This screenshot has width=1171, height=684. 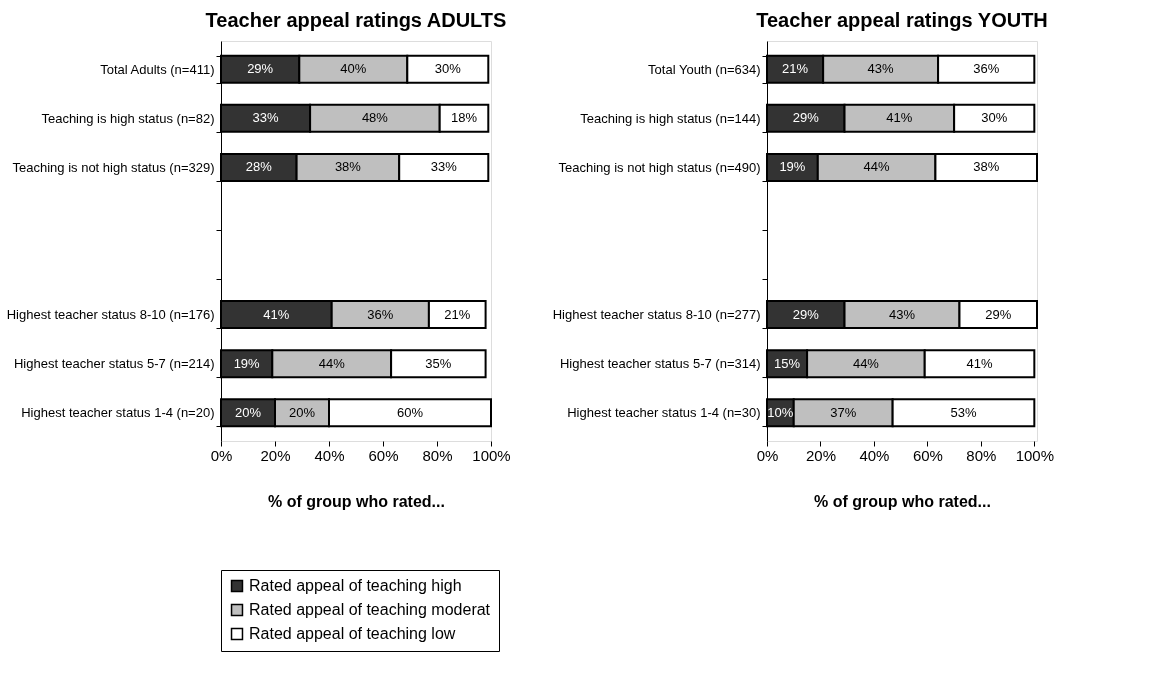 What do you see at coordinates (118, 413) in the screenshot?
I see `y-tick-label: Highest teacher status 1-4 (n=20)` at bounding box center [118, 413].